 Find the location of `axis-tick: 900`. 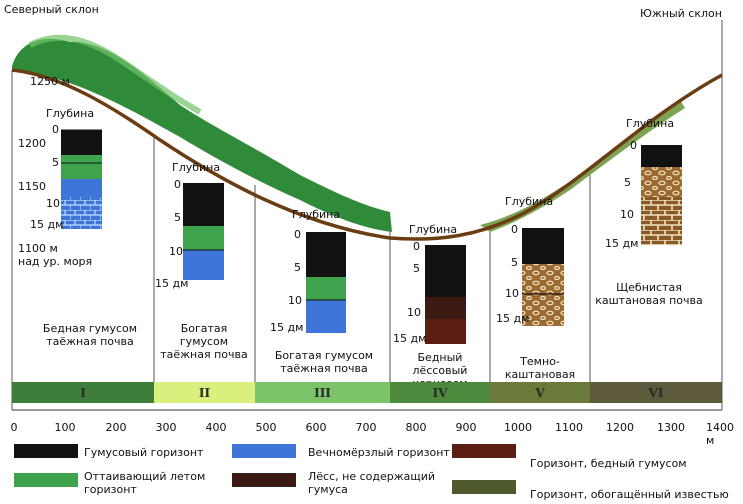

axis-tick: 900 is located at coordinates (466, 427).